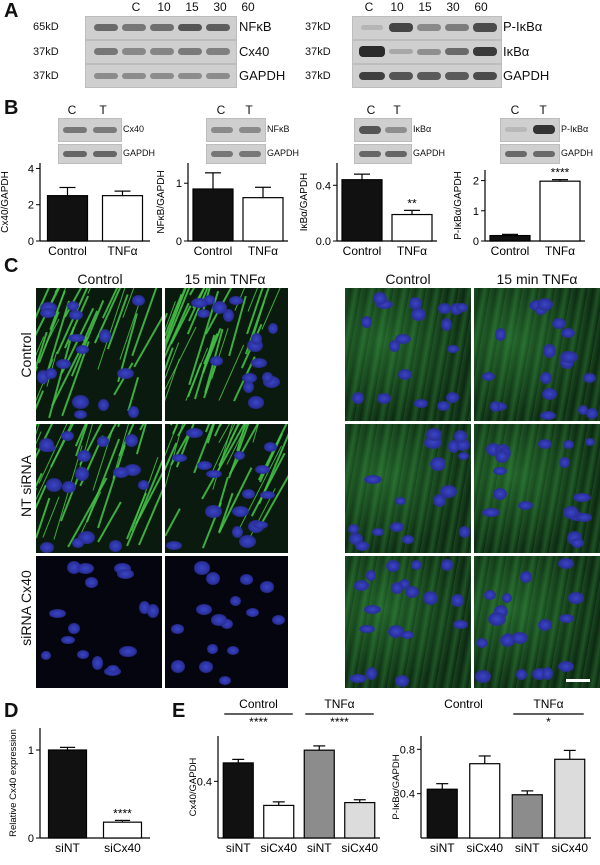  I want to click on y-tick-label: 0.8, so click(407, 750).